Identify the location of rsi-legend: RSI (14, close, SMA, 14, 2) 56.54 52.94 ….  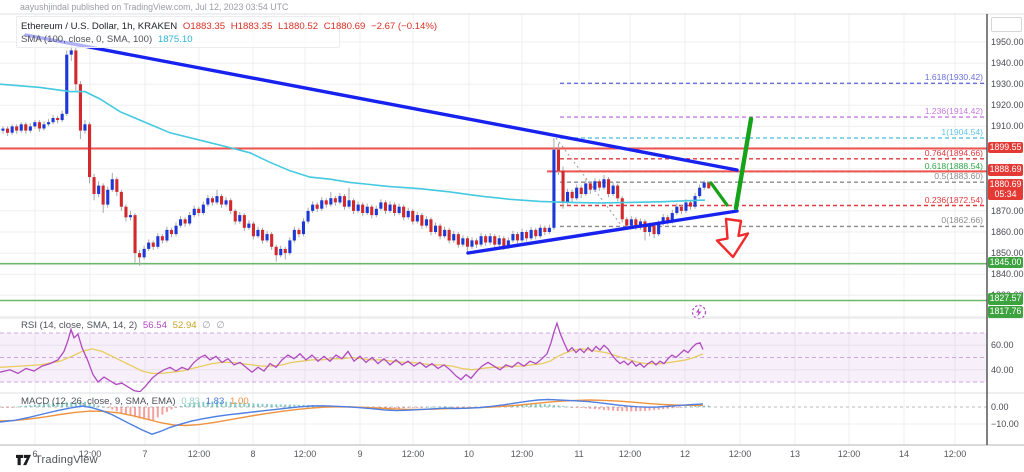
(123, 325).